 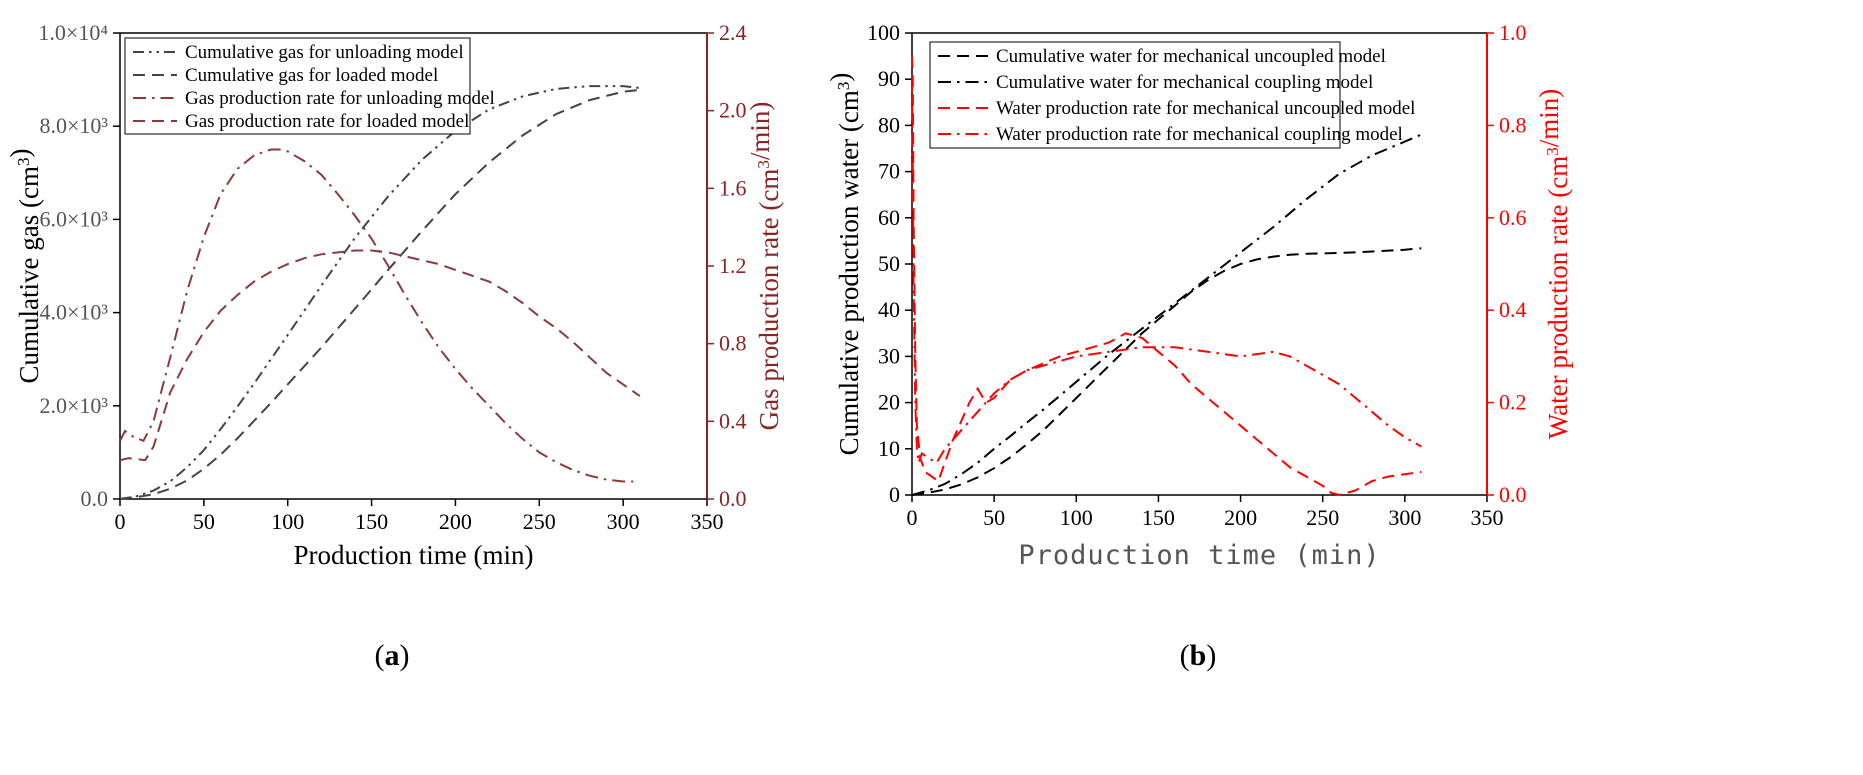 What do you see at coordinates (889, 448) in the screenshot?
I see `y-left-tick-label: 10` at bounding box center [889, 448].